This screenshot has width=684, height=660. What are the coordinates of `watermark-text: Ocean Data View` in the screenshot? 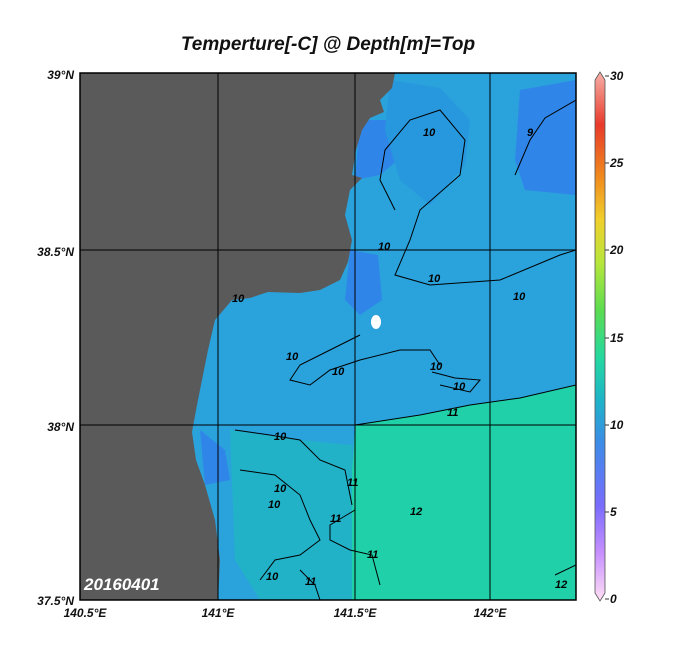 It's located at (583, 561).